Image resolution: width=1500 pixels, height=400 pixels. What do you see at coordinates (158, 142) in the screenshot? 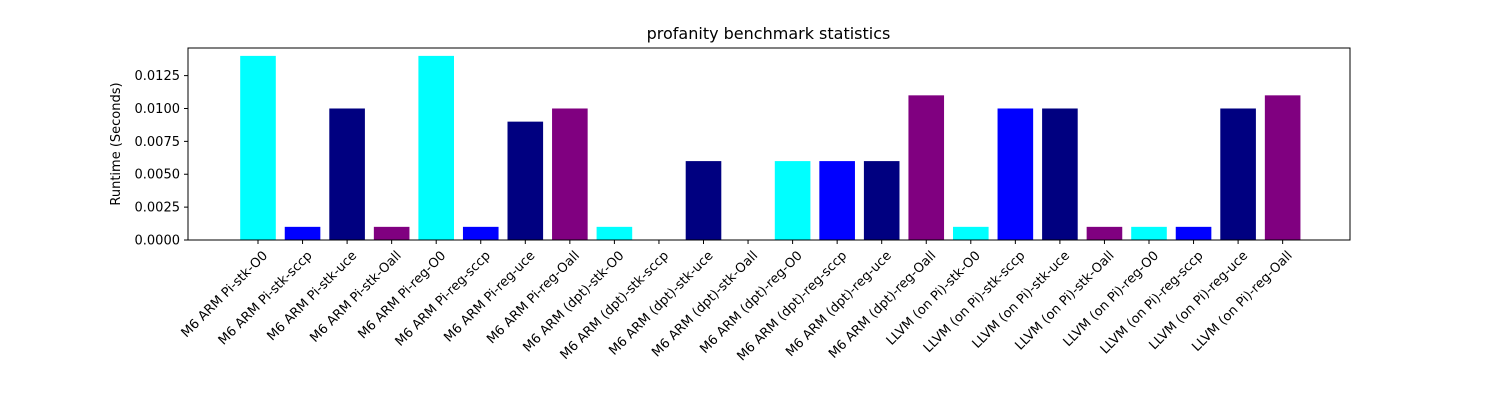
I see `y-tick-label-3: 0.0075` at bounding box center [158, 142].